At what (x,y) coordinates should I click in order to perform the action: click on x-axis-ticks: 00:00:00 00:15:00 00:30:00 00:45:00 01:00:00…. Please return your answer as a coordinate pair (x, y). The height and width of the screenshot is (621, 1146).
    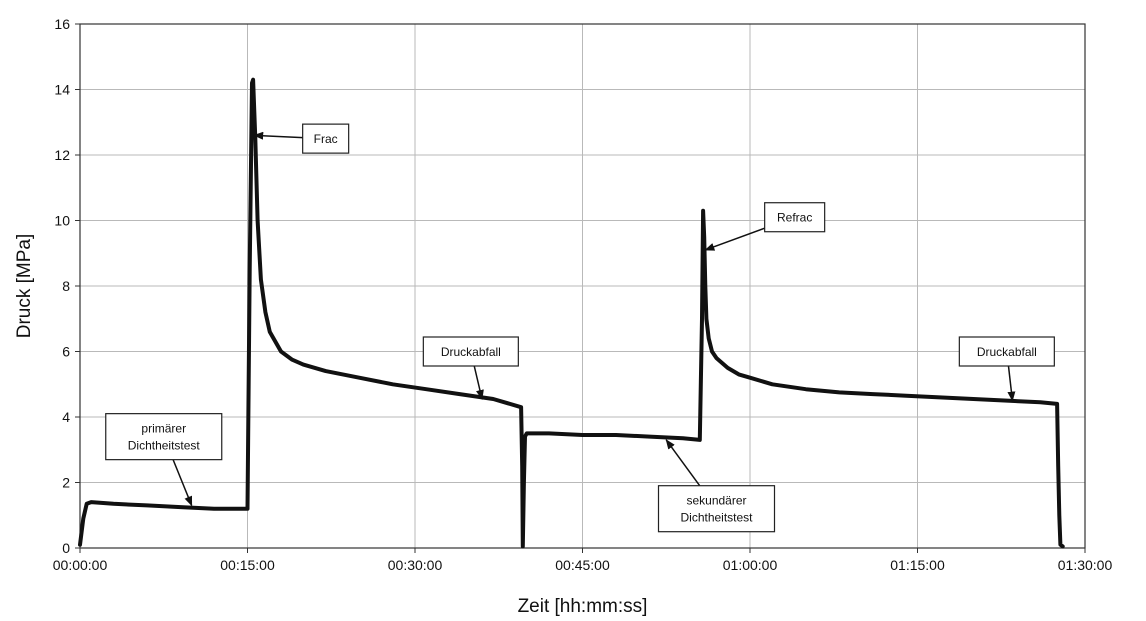
    Looking at the image, I should click on (583, 560).